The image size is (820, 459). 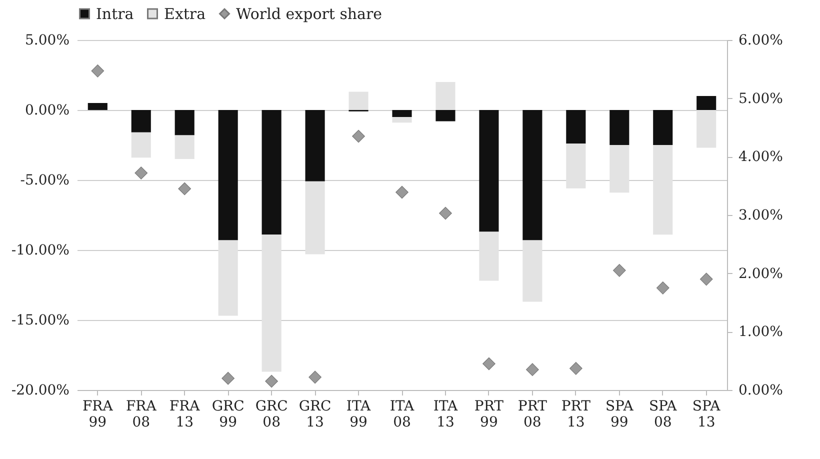 I want to click on legend-label: Extra, so click(x=185, y=13).